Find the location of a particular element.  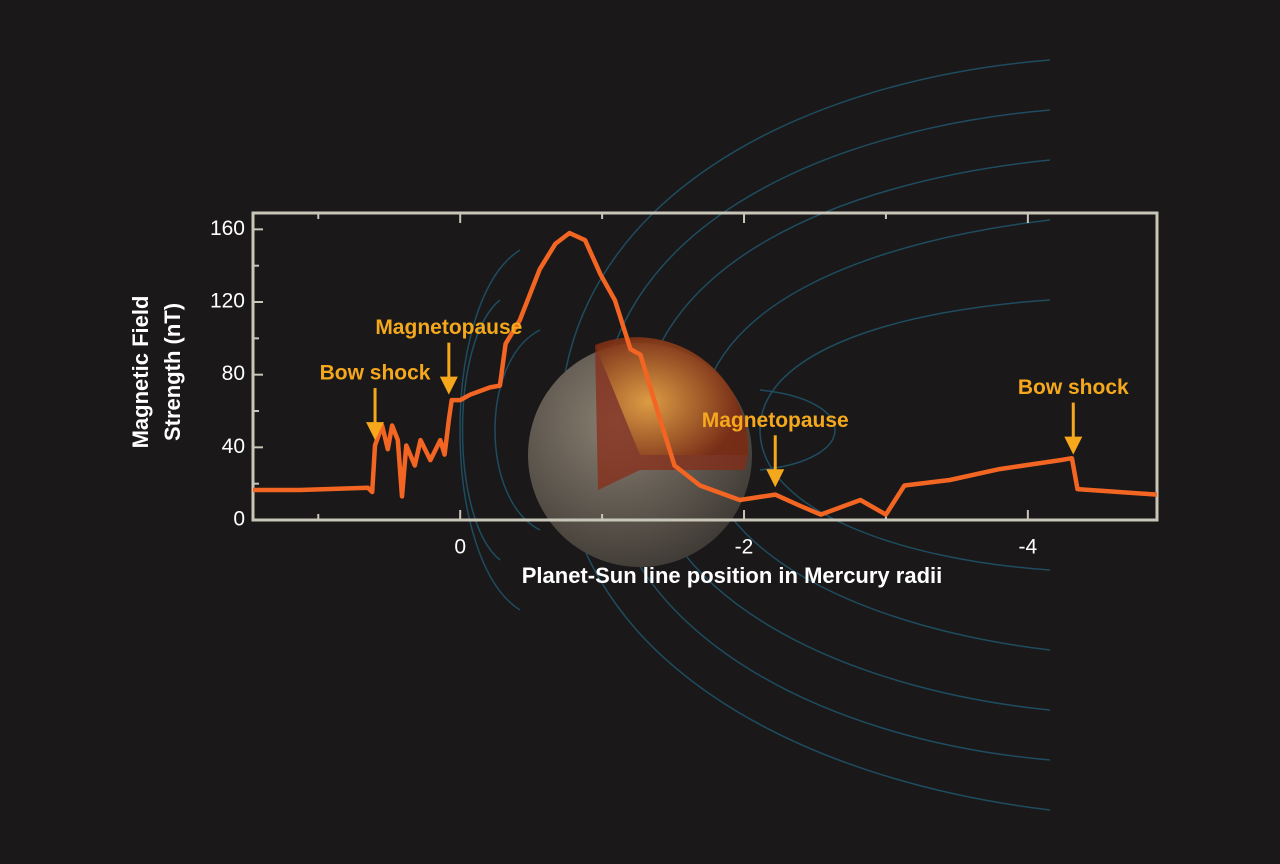

y-axis-label-line: Strength (nT) is located at coordinates (172, 372).